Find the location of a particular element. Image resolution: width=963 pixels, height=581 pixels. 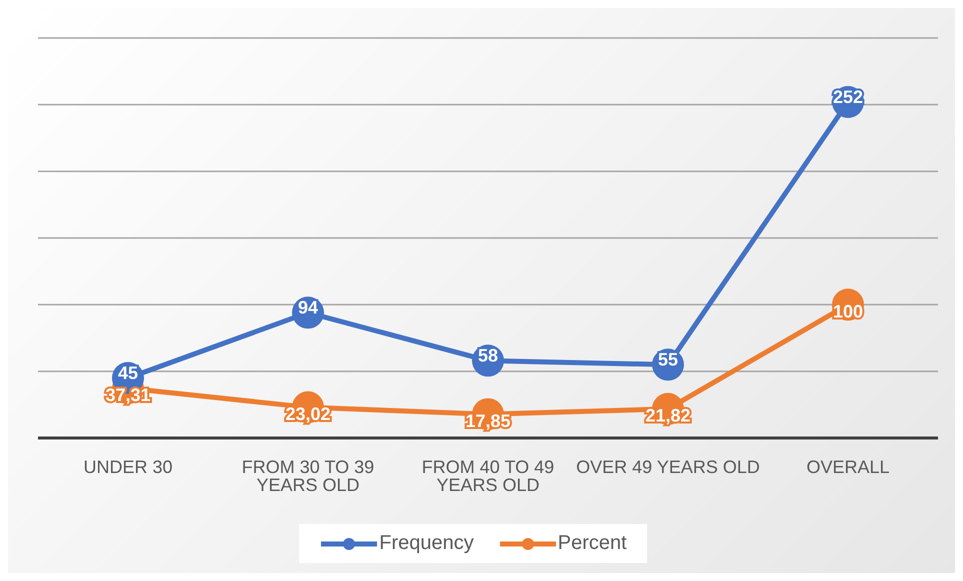

data-label: 45 is located at coordinates (128, 372).